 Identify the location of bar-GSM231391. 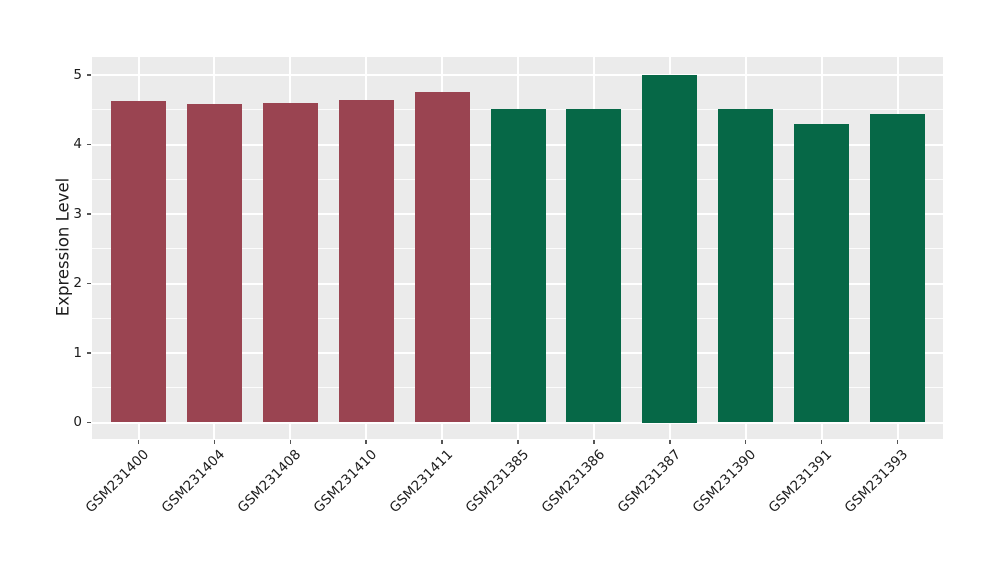
(822, 273).